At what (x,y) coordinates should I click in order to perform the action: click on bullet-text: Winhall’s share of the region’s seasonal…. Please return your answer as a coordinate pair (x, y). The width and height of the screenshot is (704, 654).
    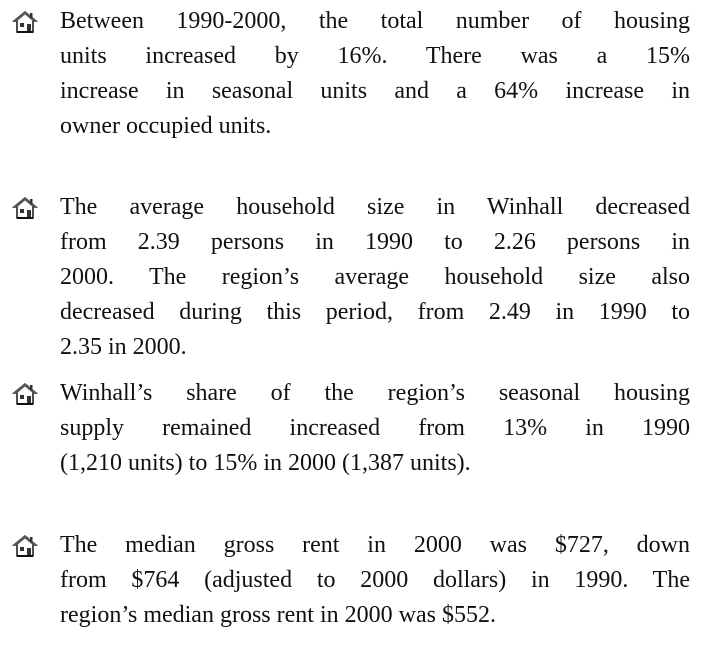
    Looking at the image, I should click on (375, 428).